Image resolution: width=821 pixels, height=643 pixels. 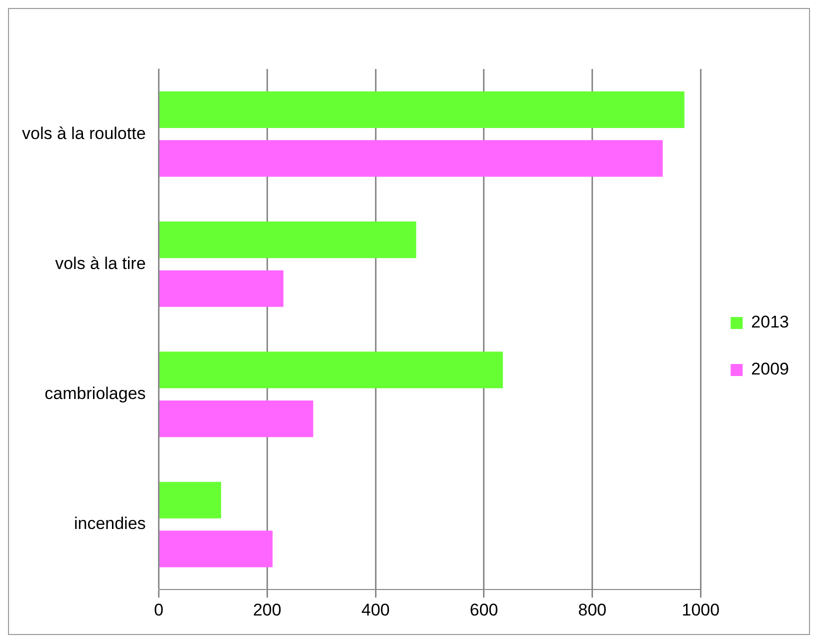 What do you see at coordinates (770, 322) in the screenshot?
I see `legend-label: 2013` at bounding box center [770, 322].